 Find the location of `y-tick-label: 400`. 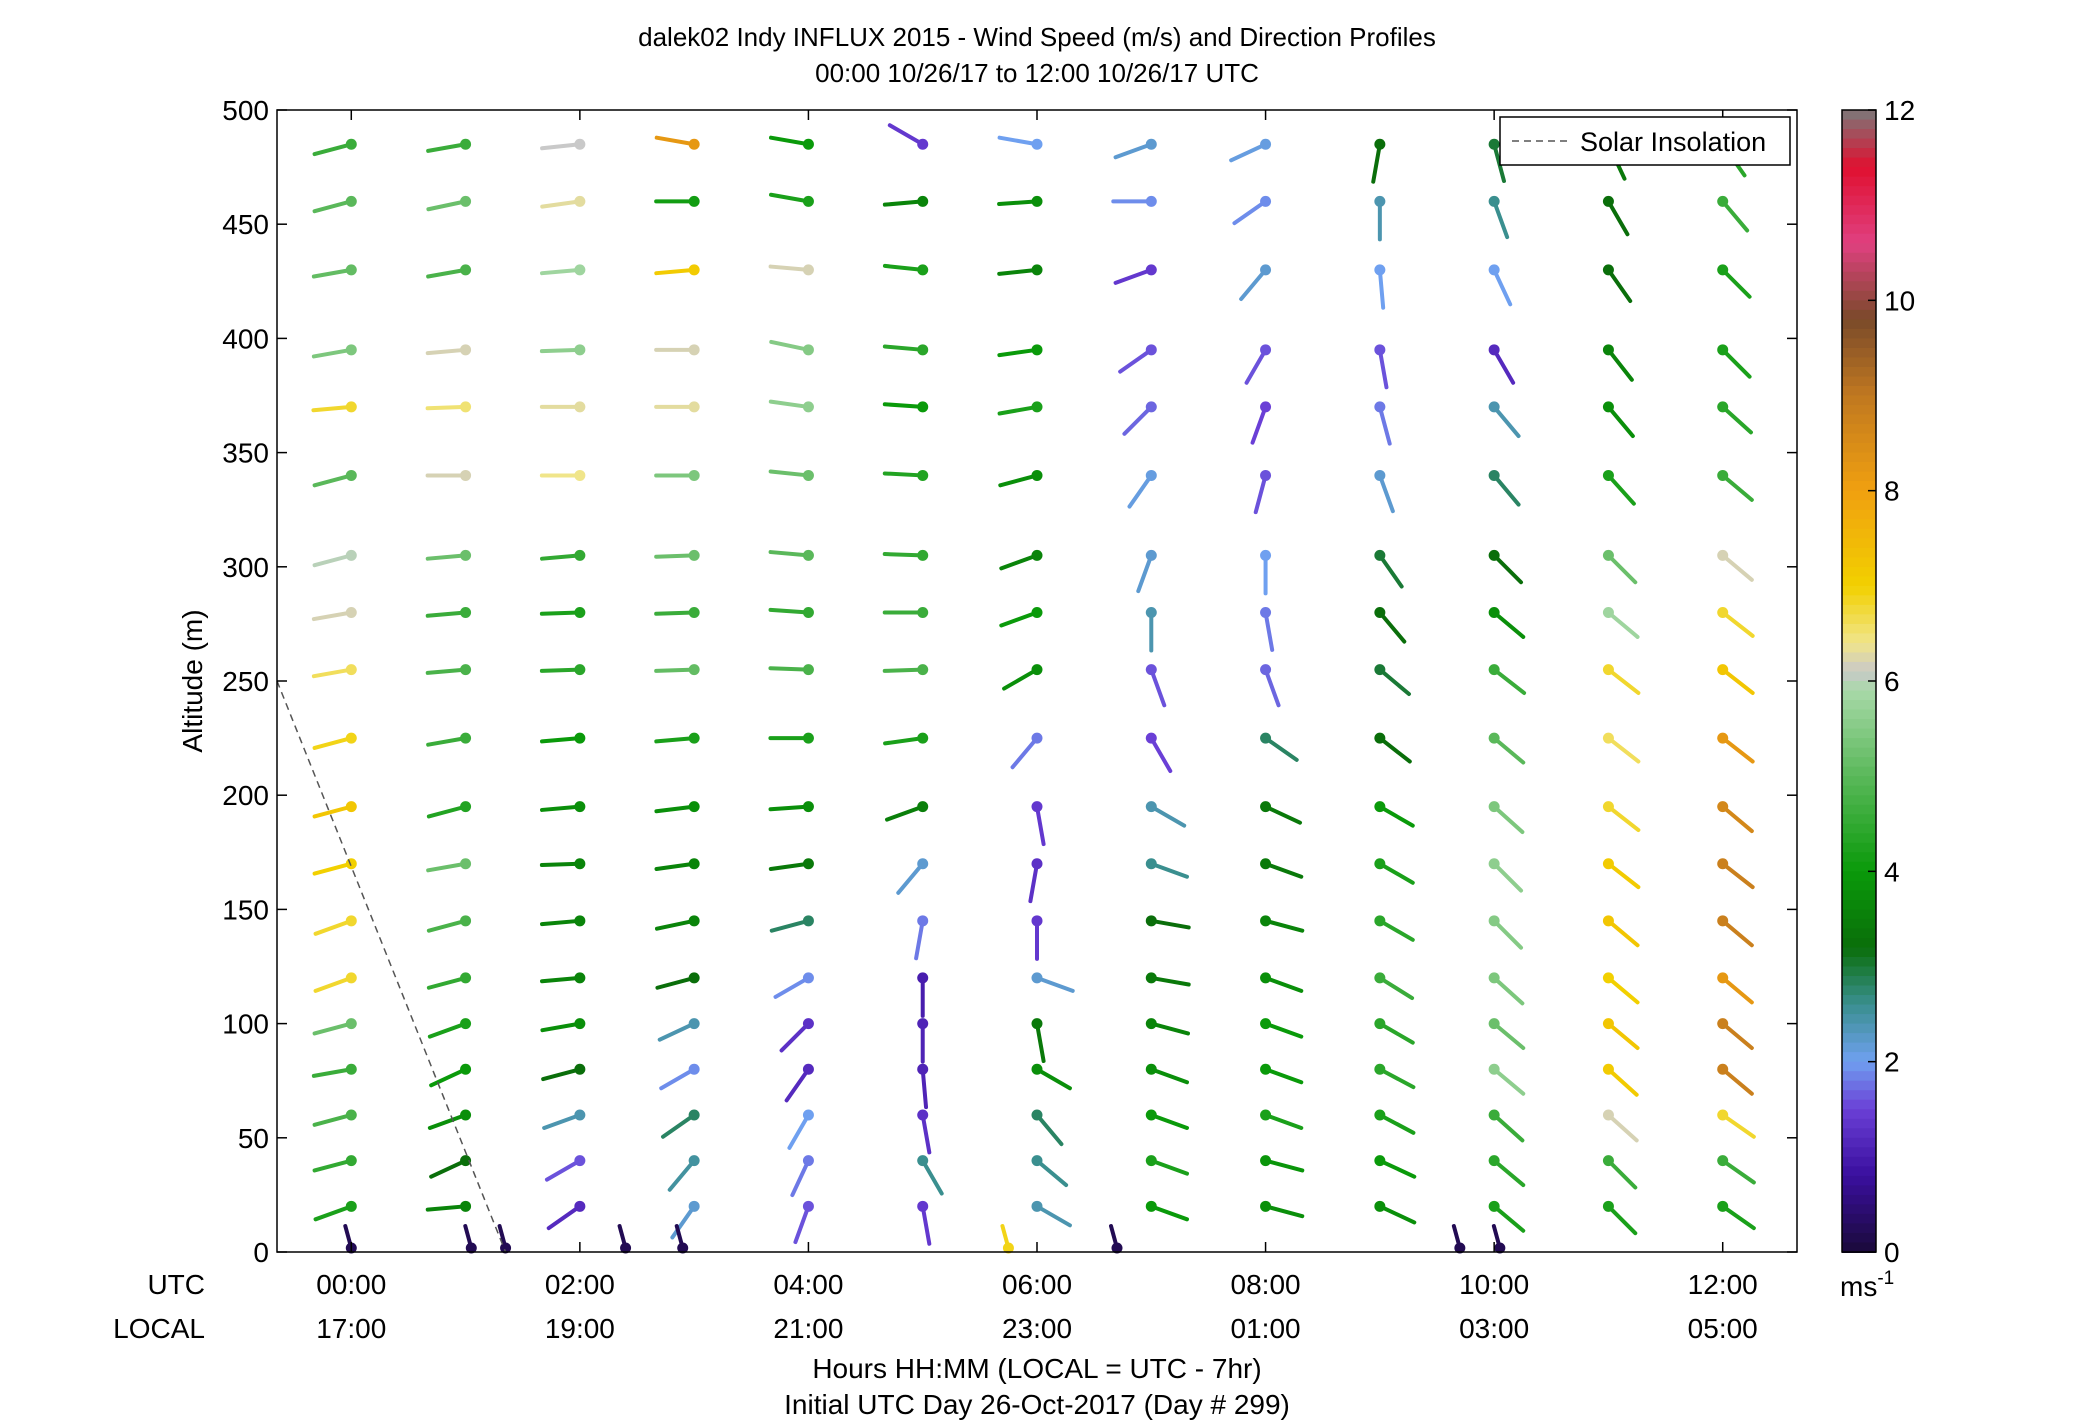

y-tick-label: 400 is located at coordinates (245, 338).